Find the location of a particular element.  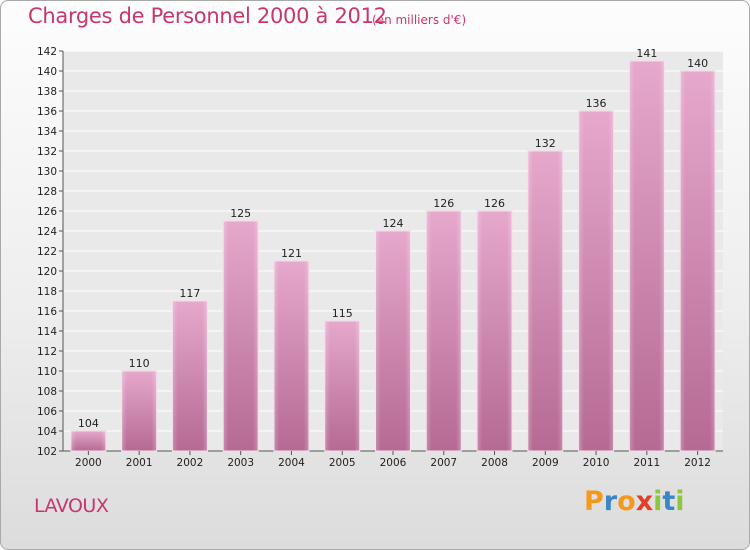

value-label: 121 is located at coordinates (291, 253).